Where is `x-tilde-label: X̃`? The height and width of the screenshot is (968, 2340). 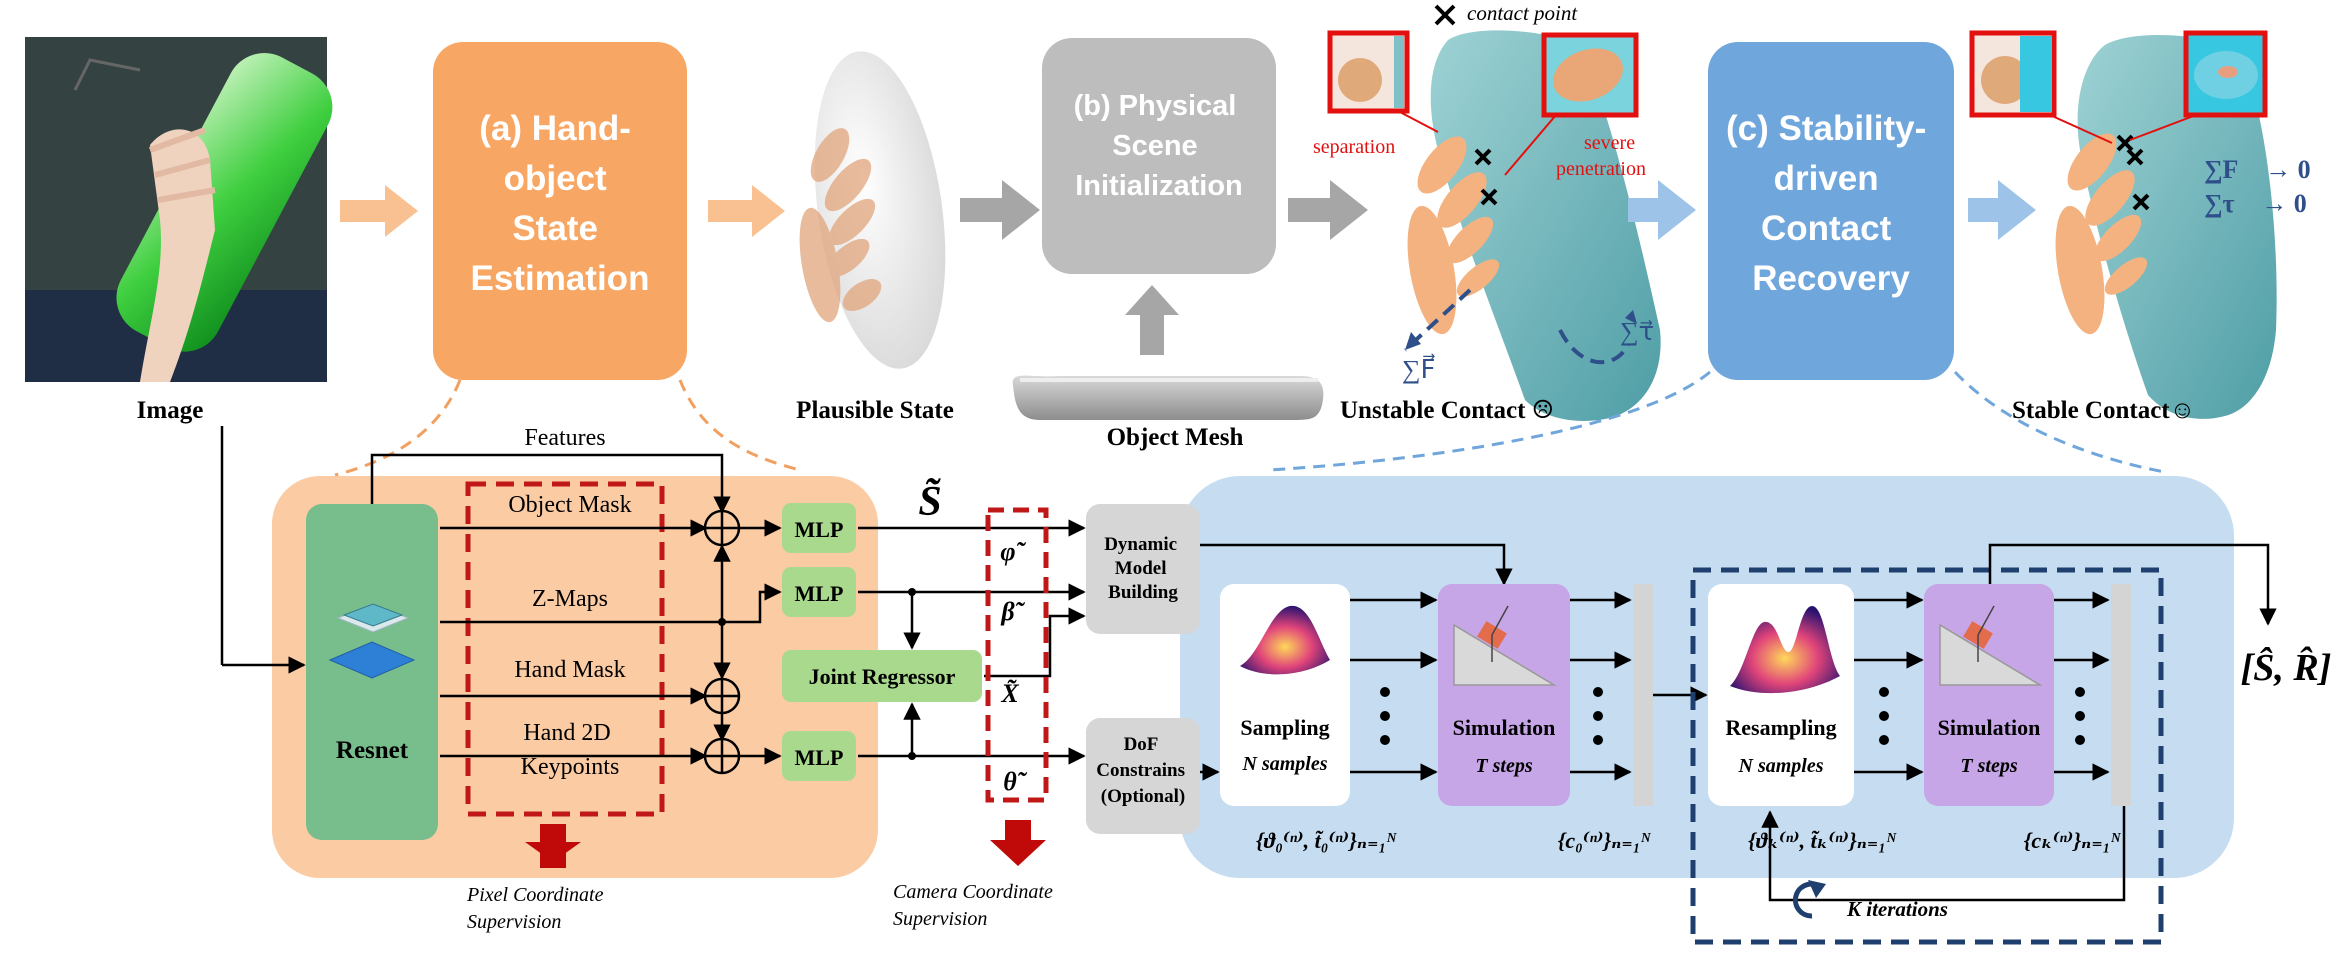 x-tilde-label: X̃ is located at coordinates (1009, 693).